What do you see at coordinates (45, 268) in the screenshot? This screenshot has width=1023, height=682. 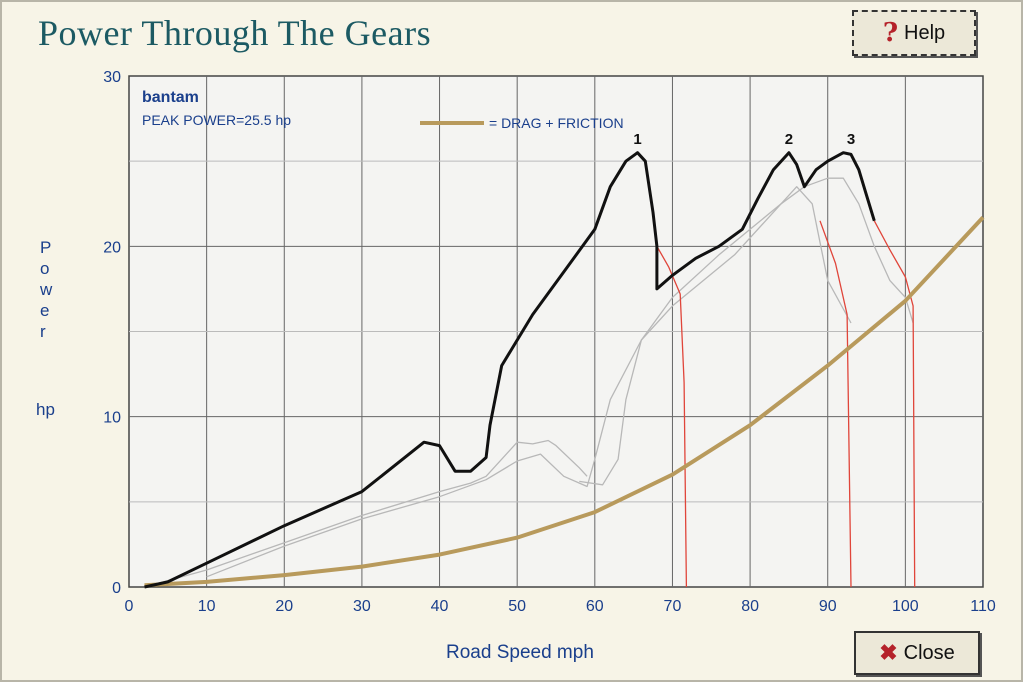 I see `y-axis-label-letter: o` at bounding box center [45, 268].